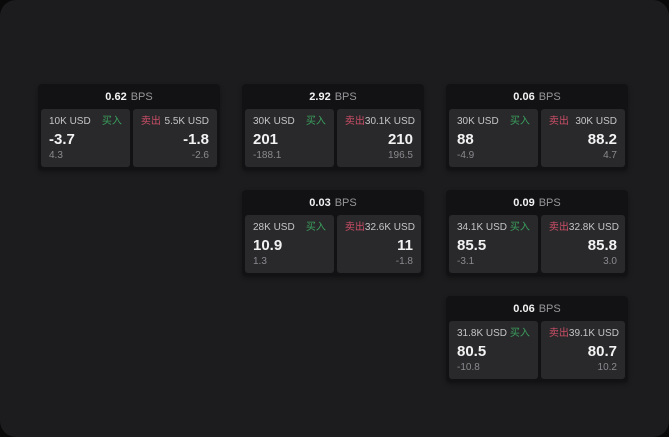  Describe the element at coordinates (493, 138) in the screenshot. I see `buy-tile: 30K USD 买入 88 -4.9` at that location.